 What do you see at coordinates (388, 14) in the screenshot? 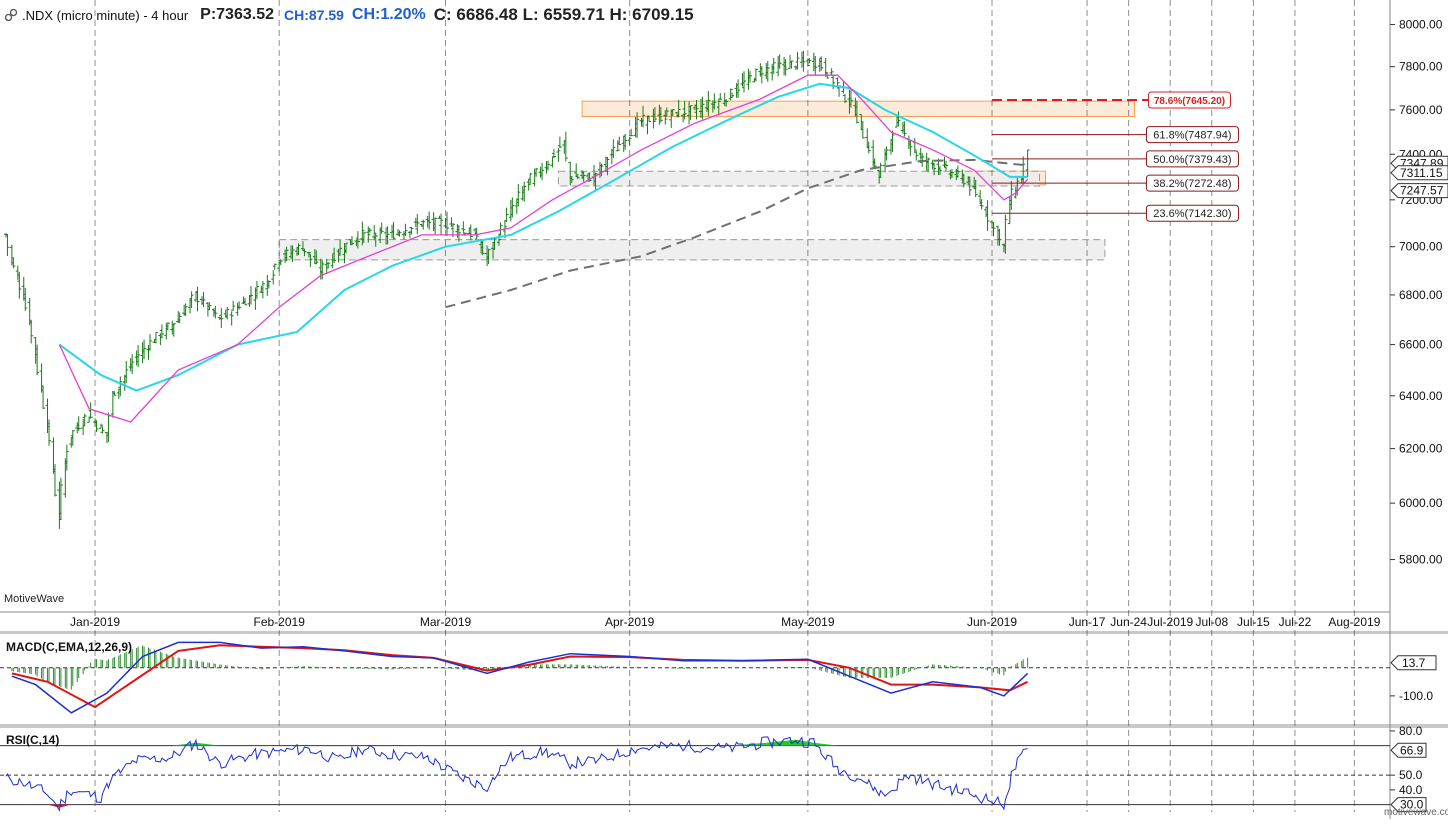
I see `change-pct-label: CH:1.20%` at bounding box center [388, 14].